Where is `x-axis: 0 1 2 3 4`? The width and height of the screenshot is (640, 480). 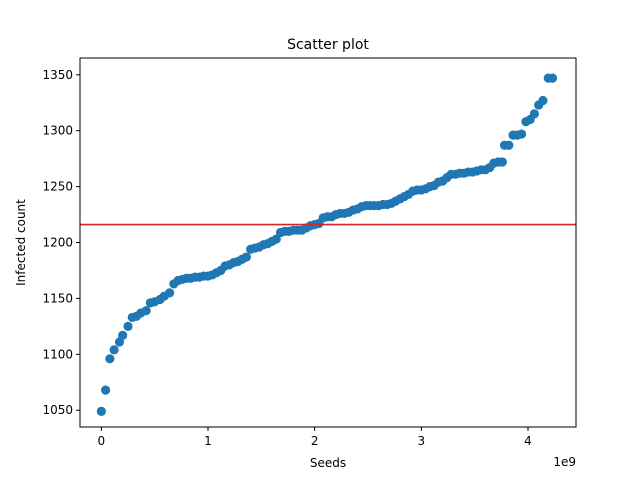
x-axis: 0 1 2 3 4 is located at coordinates (315, 437).